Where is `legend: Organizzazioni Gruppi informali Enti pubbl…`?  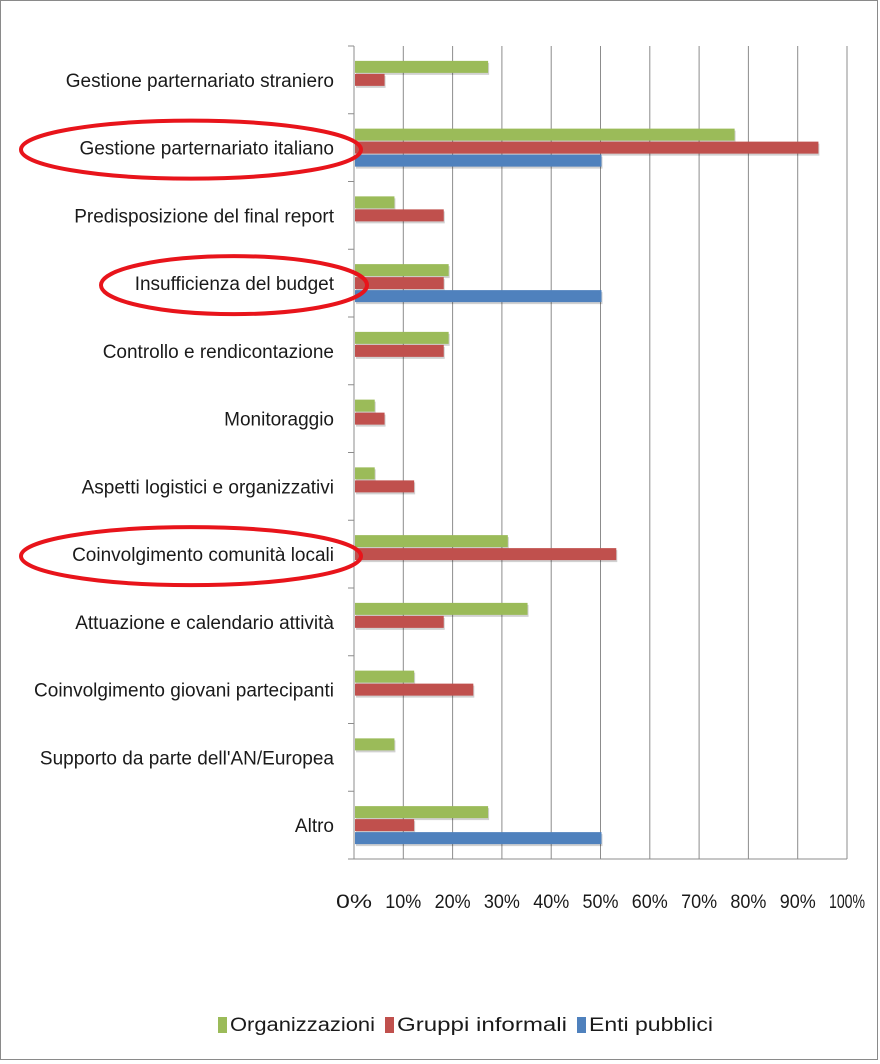
legend: Organizzazioni Gruppi informali Enti pubbl… is located at coordinates (465, 1025).